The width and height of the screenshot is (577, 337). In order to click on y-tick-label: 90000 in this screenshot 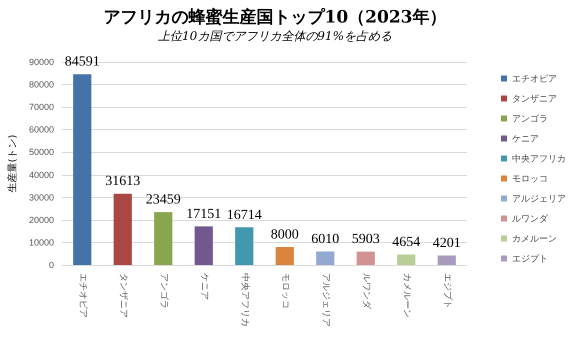, I will do `click(41, 62)`.